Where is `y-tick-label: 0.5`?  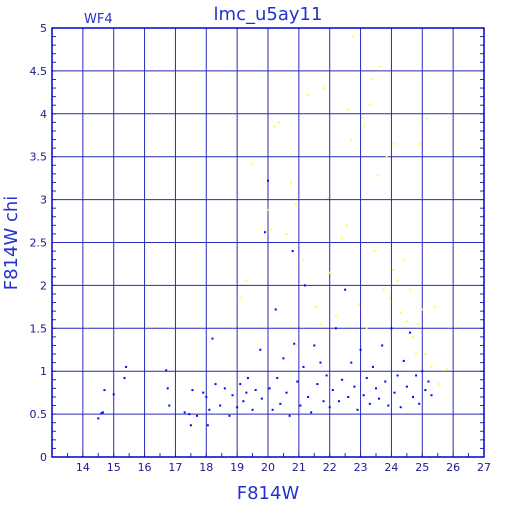 y-tick-label: 0.5 is located at coordinates (39, 414).